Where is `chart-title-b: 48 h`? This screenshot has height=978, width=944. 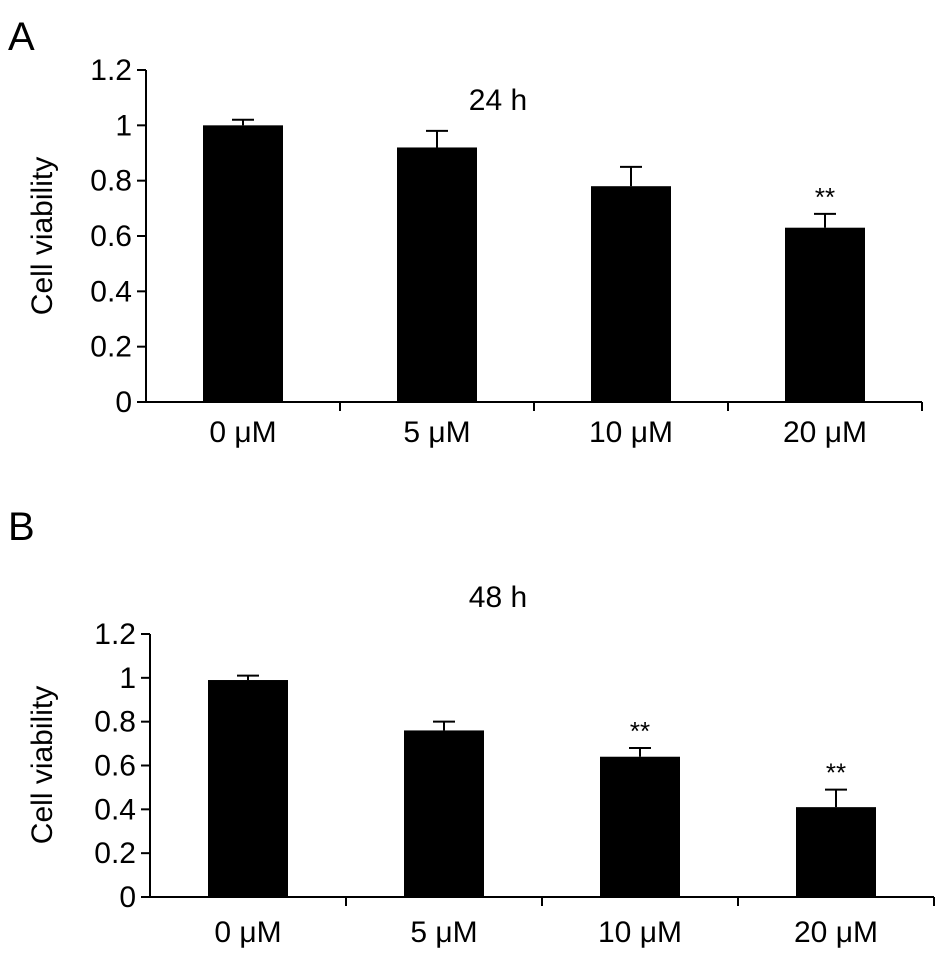
chart-title-b: 48 h is located at coordinates (498, 597).